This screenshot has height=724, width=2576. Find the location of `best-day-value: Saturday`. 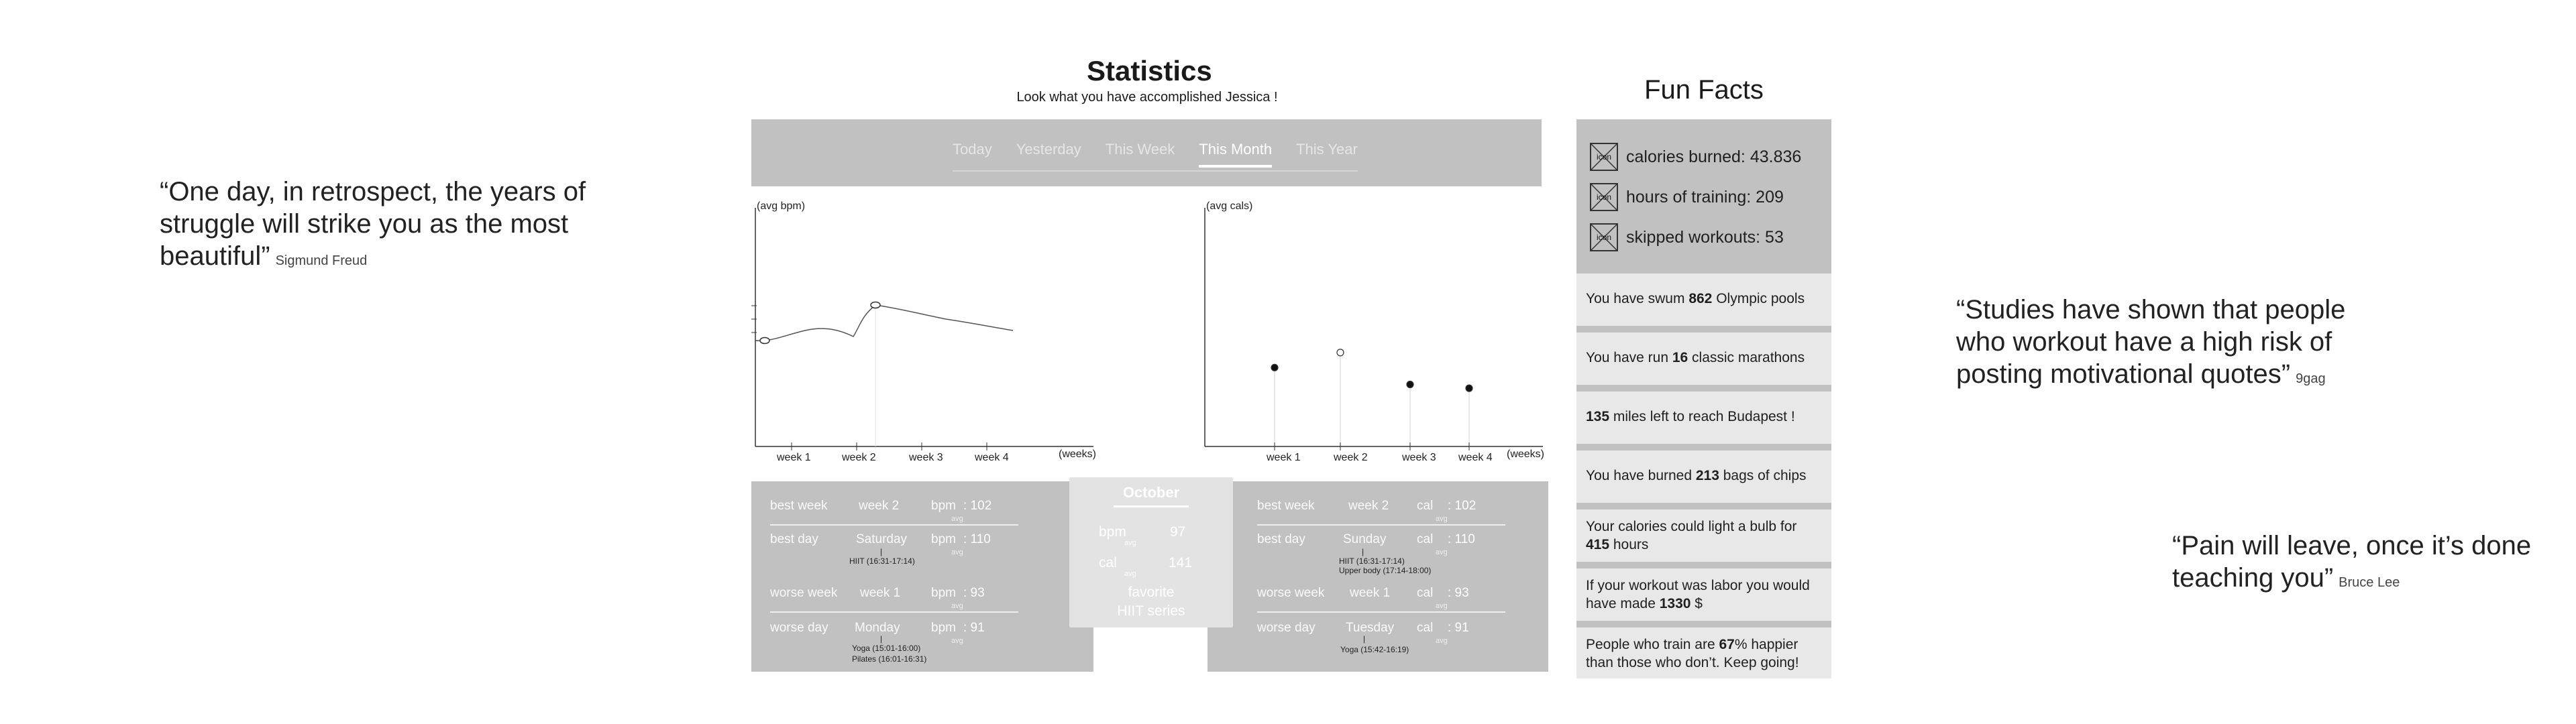

best-day-value: Saturday is located at coordinates (882, 539).